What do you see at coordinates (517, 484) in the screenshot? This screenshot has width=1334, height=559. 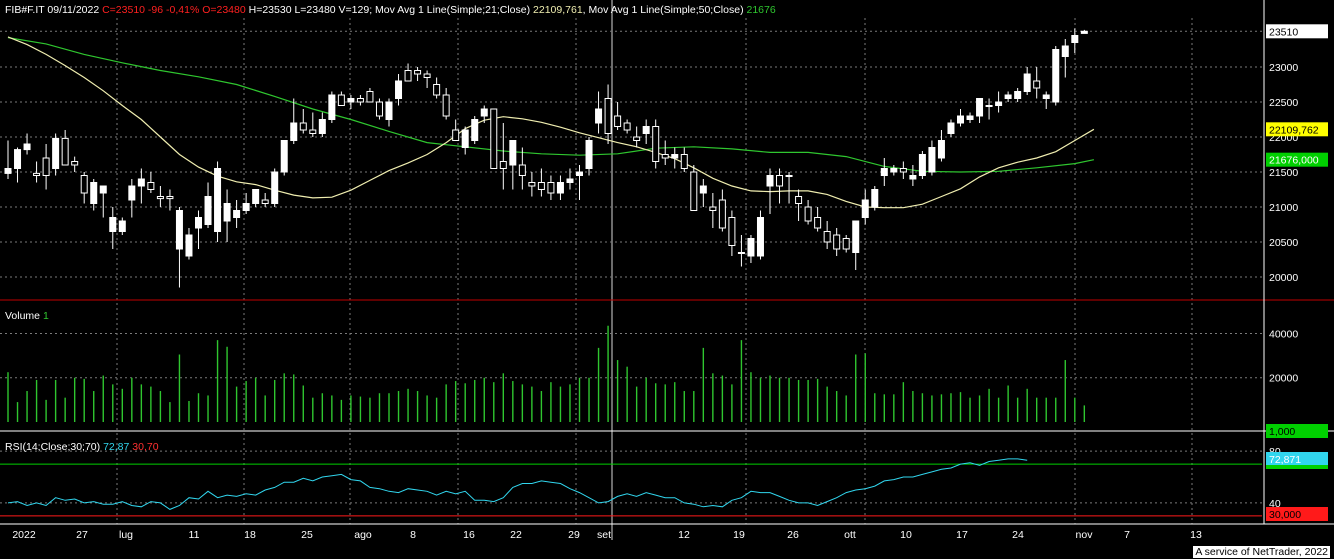 I see `rsi-line` at bounding box center [517, 484].